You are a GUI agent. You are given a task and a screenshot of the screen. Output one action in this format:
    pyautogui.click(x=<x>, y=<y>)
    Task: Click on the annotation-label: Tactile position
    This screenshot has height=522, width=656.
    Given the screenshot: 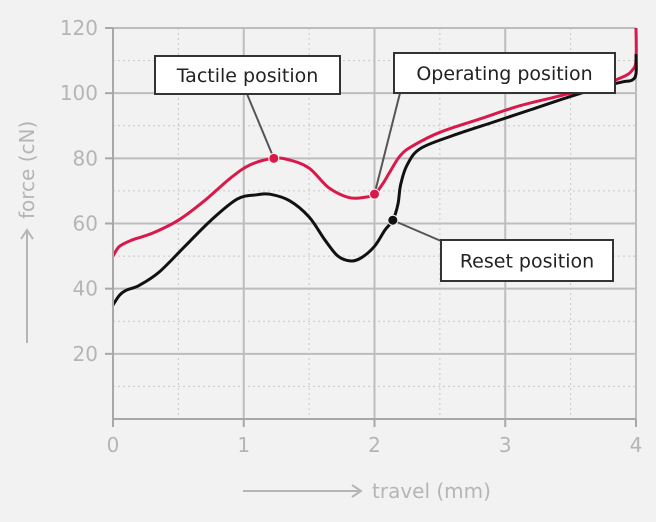 What is the action you would take?
    pyautogui.click(x=247, y=76)
    